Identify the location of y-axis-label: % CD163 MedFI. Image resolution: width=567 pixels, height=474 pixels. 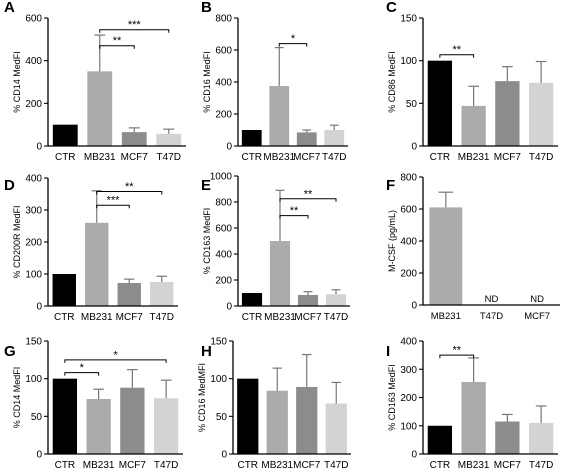
(392, 397).